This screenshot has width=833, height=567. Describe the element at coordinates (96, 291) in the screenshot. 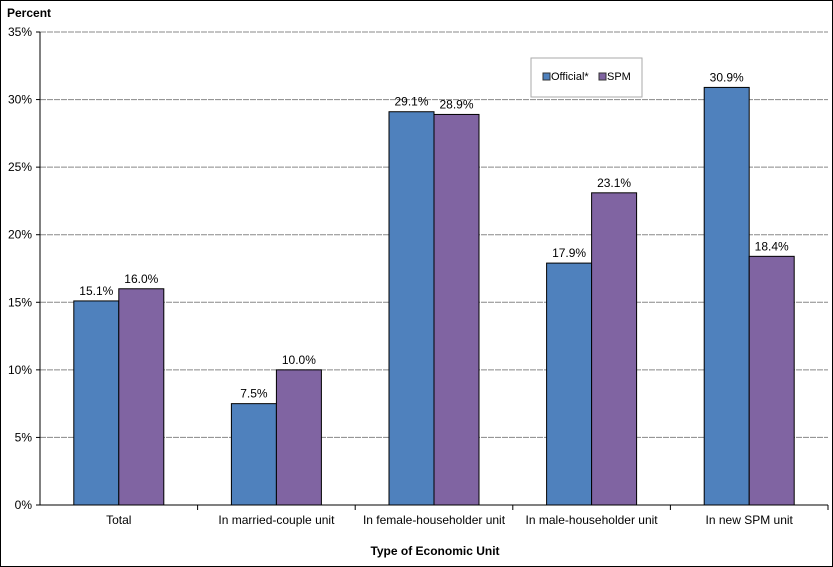

I see `data-label: 15.1%` at that location.